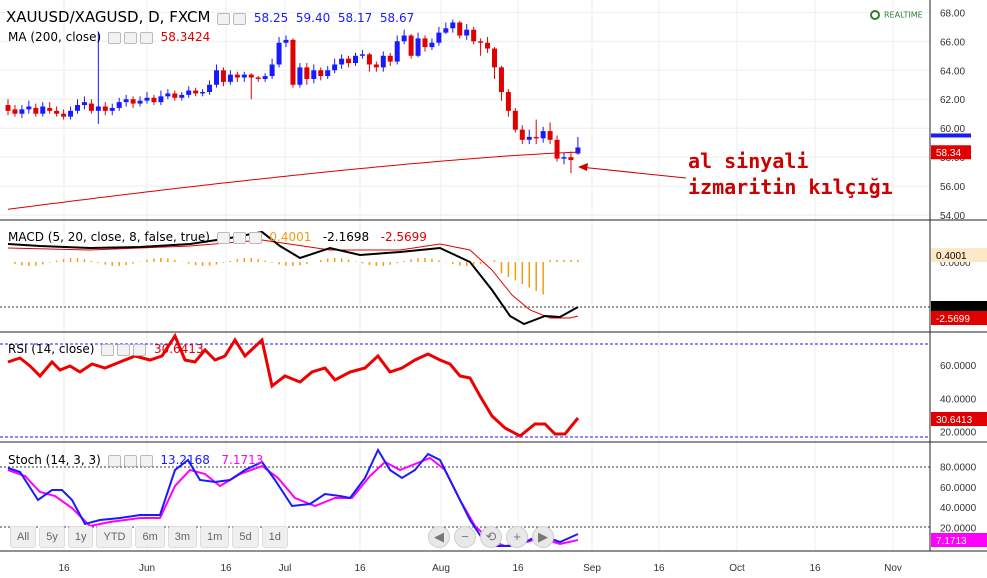 This screenshot has width=987, height=578. What do you see at coordinates (958, 488) in the screenshot?
I see `stoch-tick-label: 60.0000` at bounding box center [958, 488].